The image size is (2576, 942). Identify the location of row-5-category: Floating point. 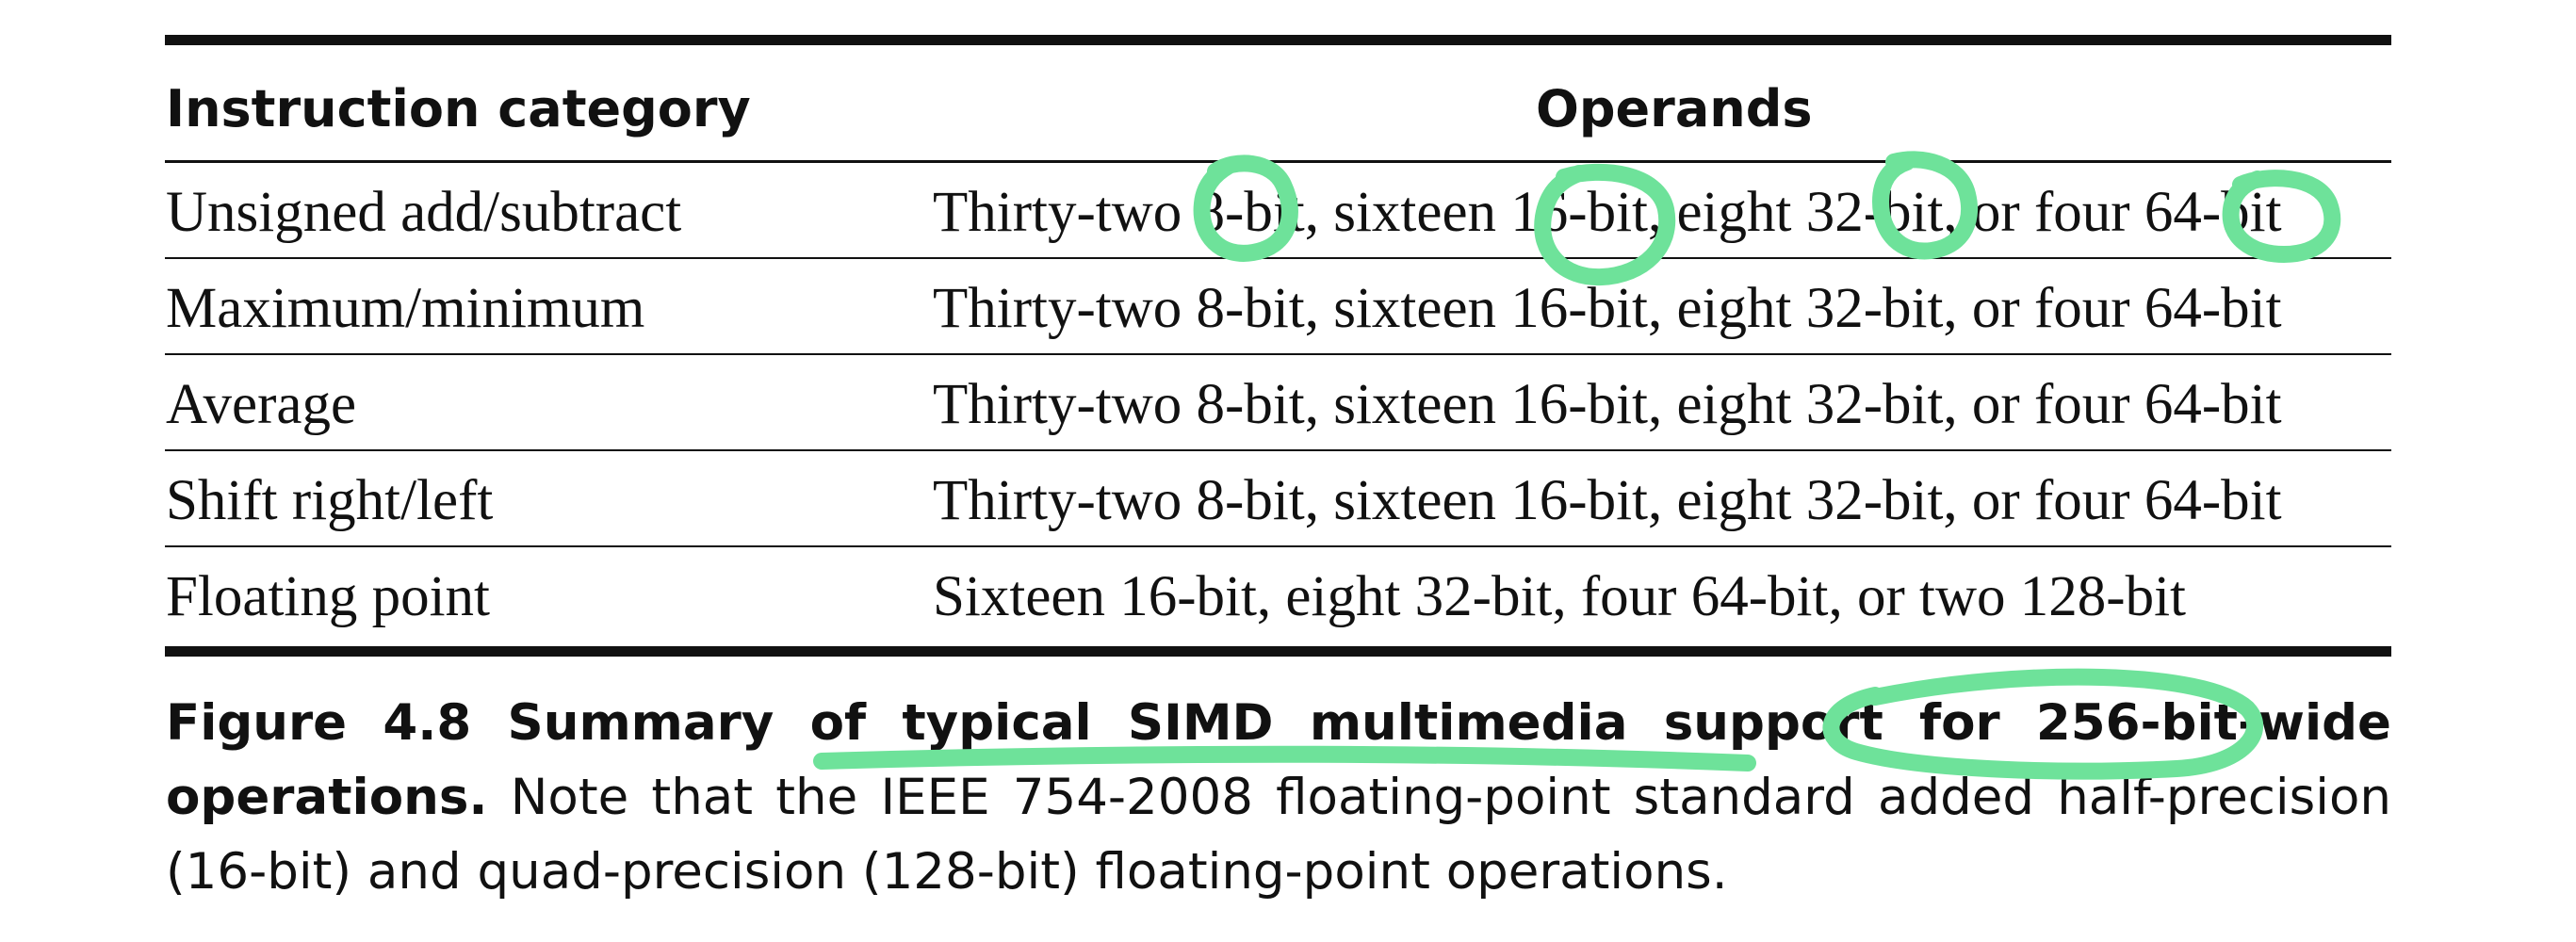
(328, 596).